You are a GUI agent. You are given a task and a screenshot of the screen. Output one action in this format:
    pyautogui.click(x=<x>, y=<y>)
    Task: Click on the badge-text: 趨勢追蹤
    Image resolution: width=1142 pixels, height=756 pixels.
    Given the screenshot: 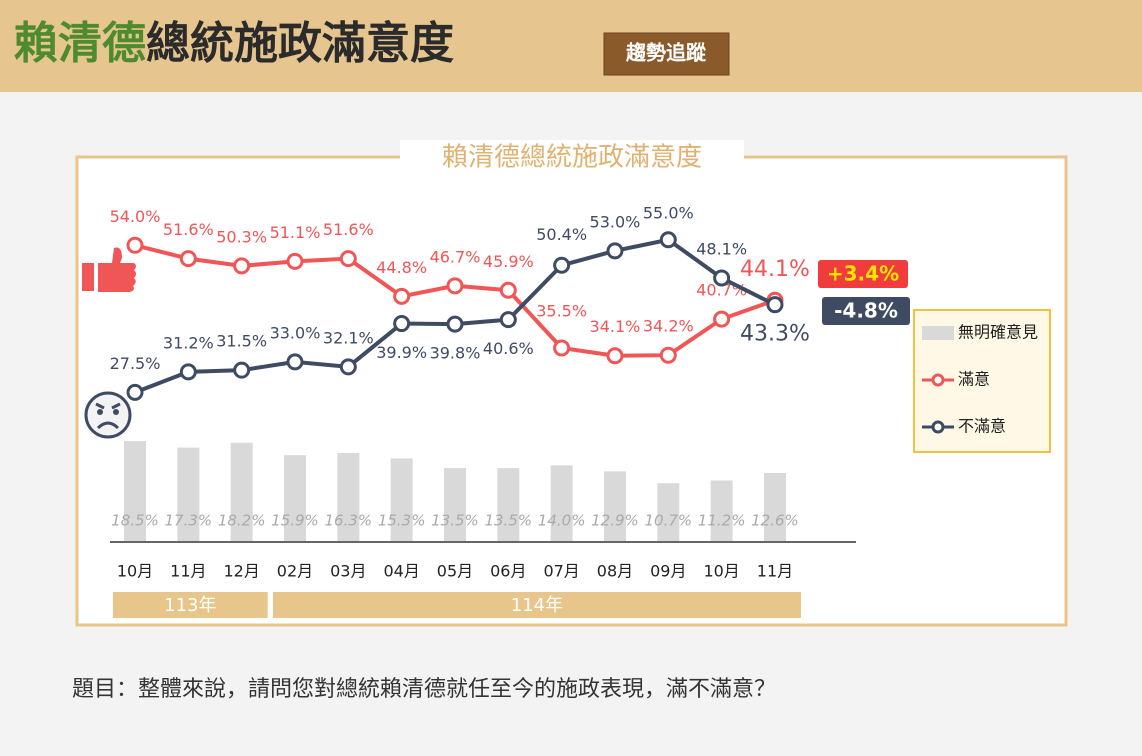 What is the action you would take?
    pyautogui.click(x=666, y=53)
    